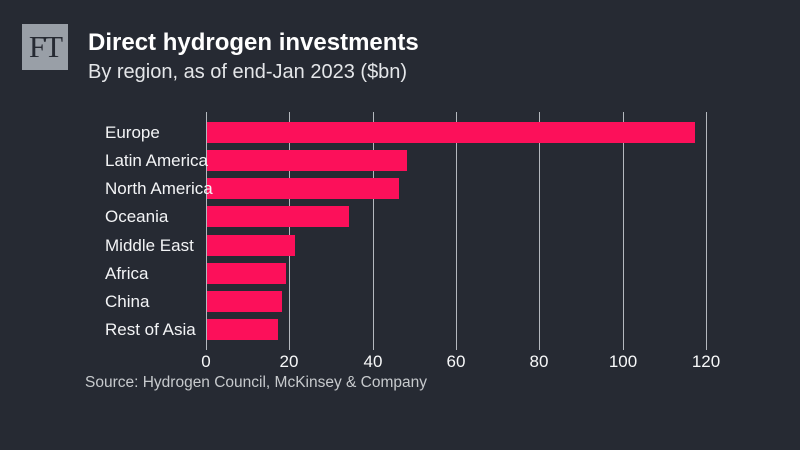  I want to click on category-label: Latin America, so click(156, 160).